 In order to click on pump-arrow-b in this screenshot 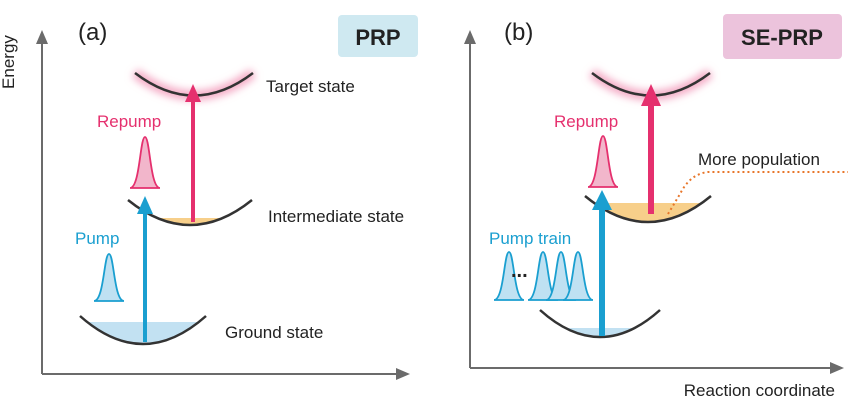, I will do `click(602, 263)`.